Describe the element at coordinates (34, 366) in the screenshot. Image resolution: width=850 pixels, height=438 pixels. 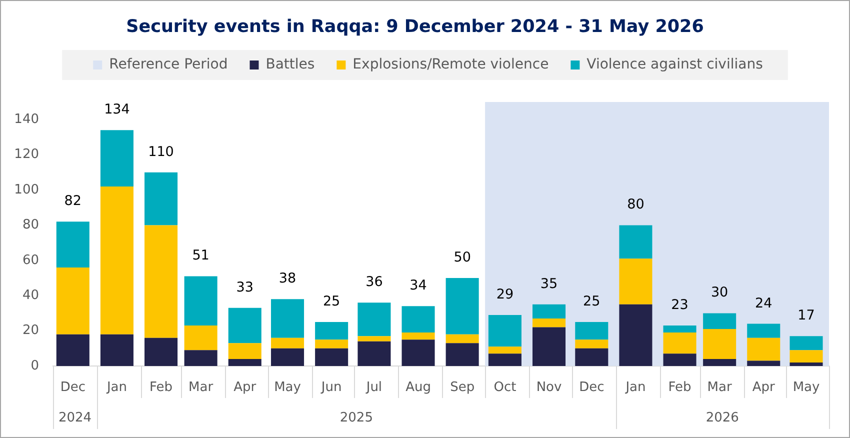
I see `y-tick-label: 0` at that location.